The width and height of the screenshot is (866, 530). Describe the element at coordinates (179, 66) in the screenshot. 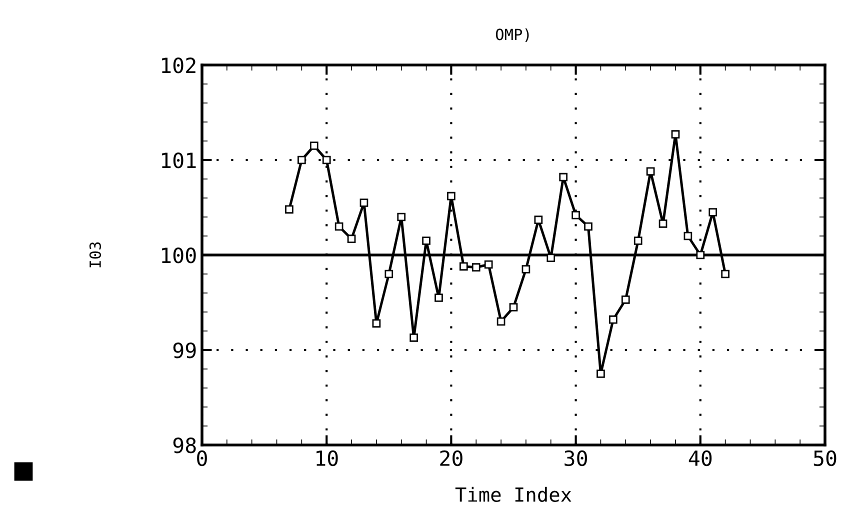

I see `y-tick-label: 102` at that location.